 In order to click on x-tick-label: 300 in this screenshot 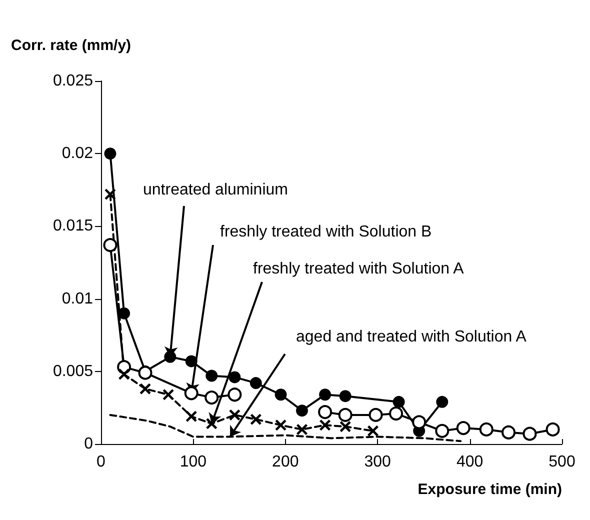, I will do `click(378, 462)`.